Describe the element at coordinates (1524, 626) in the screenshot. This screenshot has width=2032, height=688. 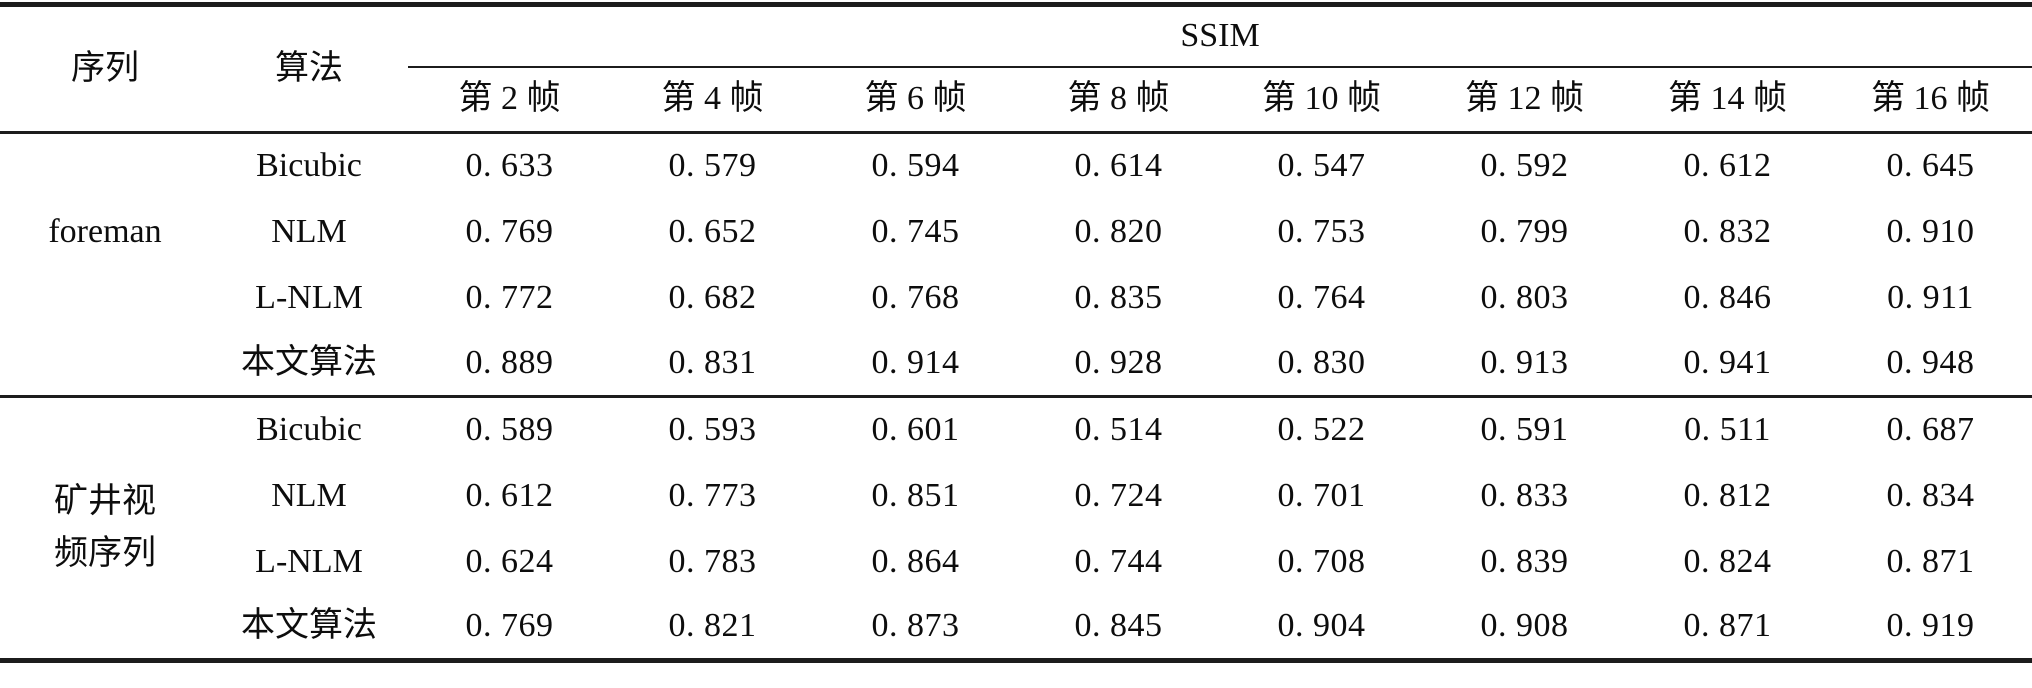
I see `ssim-value: 0. 908` at that location.